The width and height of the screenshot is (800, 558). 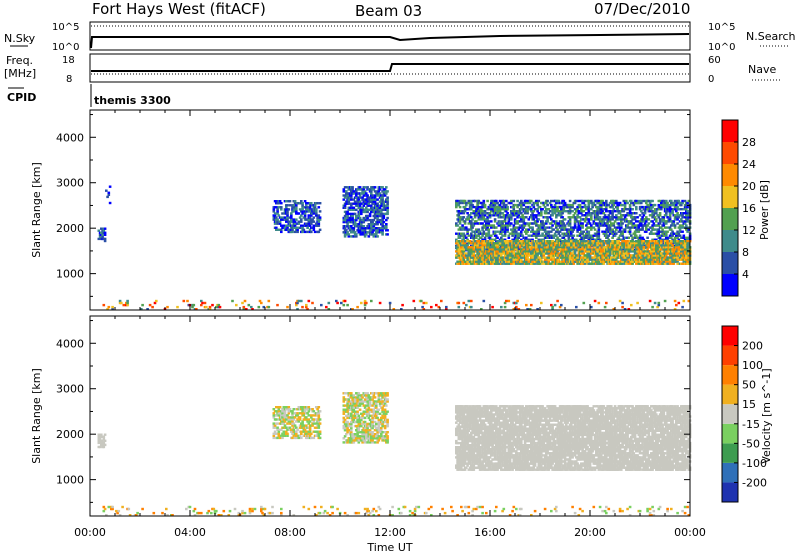 I want to click on nsky-trace-solid, so click(x=390, y=41).